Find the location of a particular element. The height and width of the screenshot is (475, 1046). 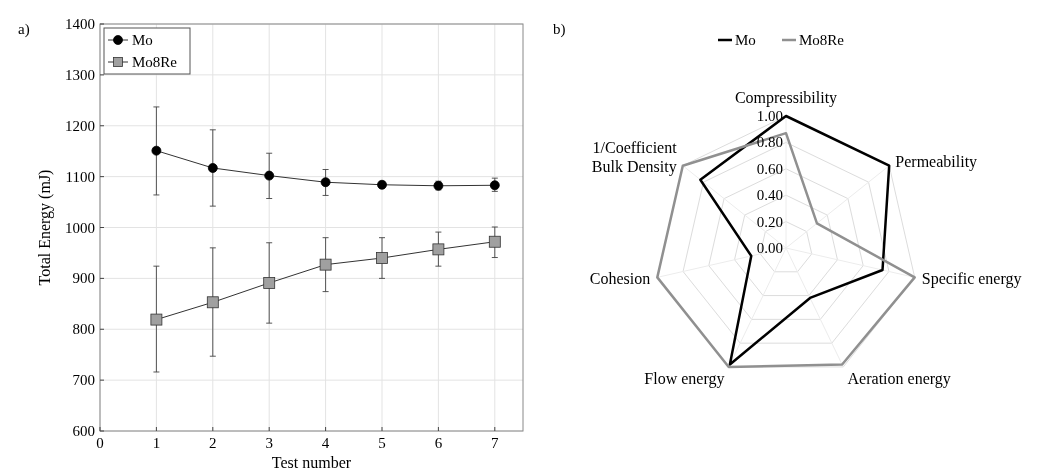

y-tick-label: 600 is located at coordinates (83, 431).